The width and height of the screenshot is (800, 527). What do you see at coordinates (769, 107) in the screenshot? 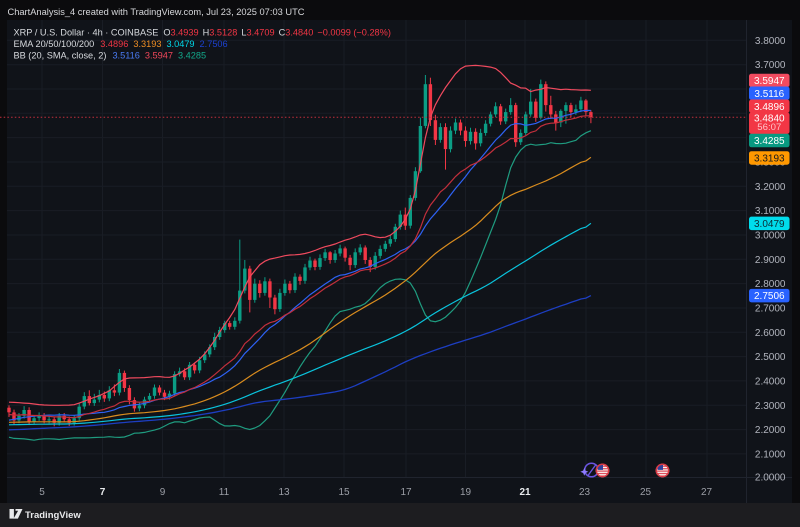
I see `svg-text: 3.4896` at bounding box center [769, 107].